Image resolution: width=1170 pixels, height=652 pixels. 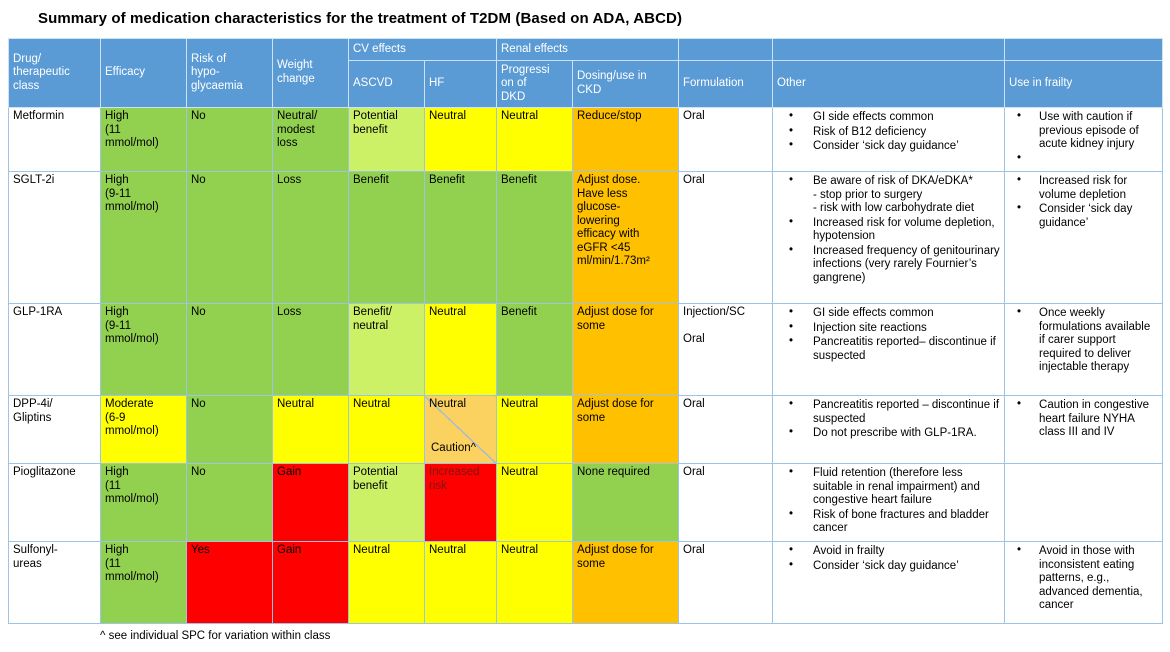 I want to click on cell-drug: Metformin, so click(x=54, y=139).